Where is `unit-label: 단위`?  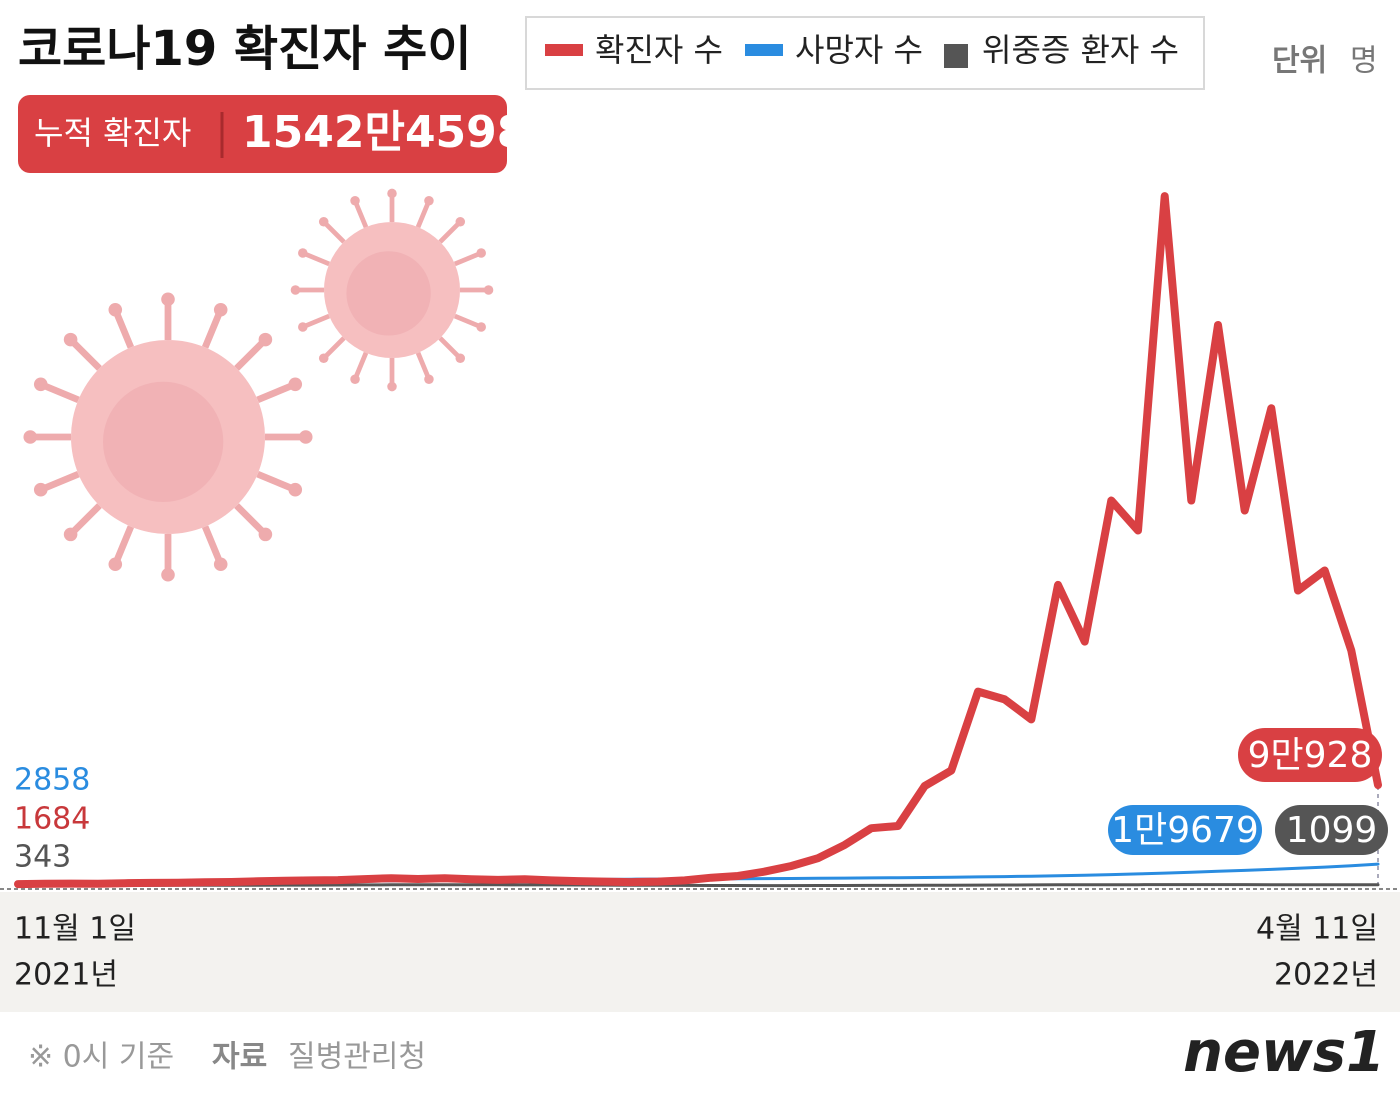
unit-label: 단위 is located at coordinates (1299, 61).